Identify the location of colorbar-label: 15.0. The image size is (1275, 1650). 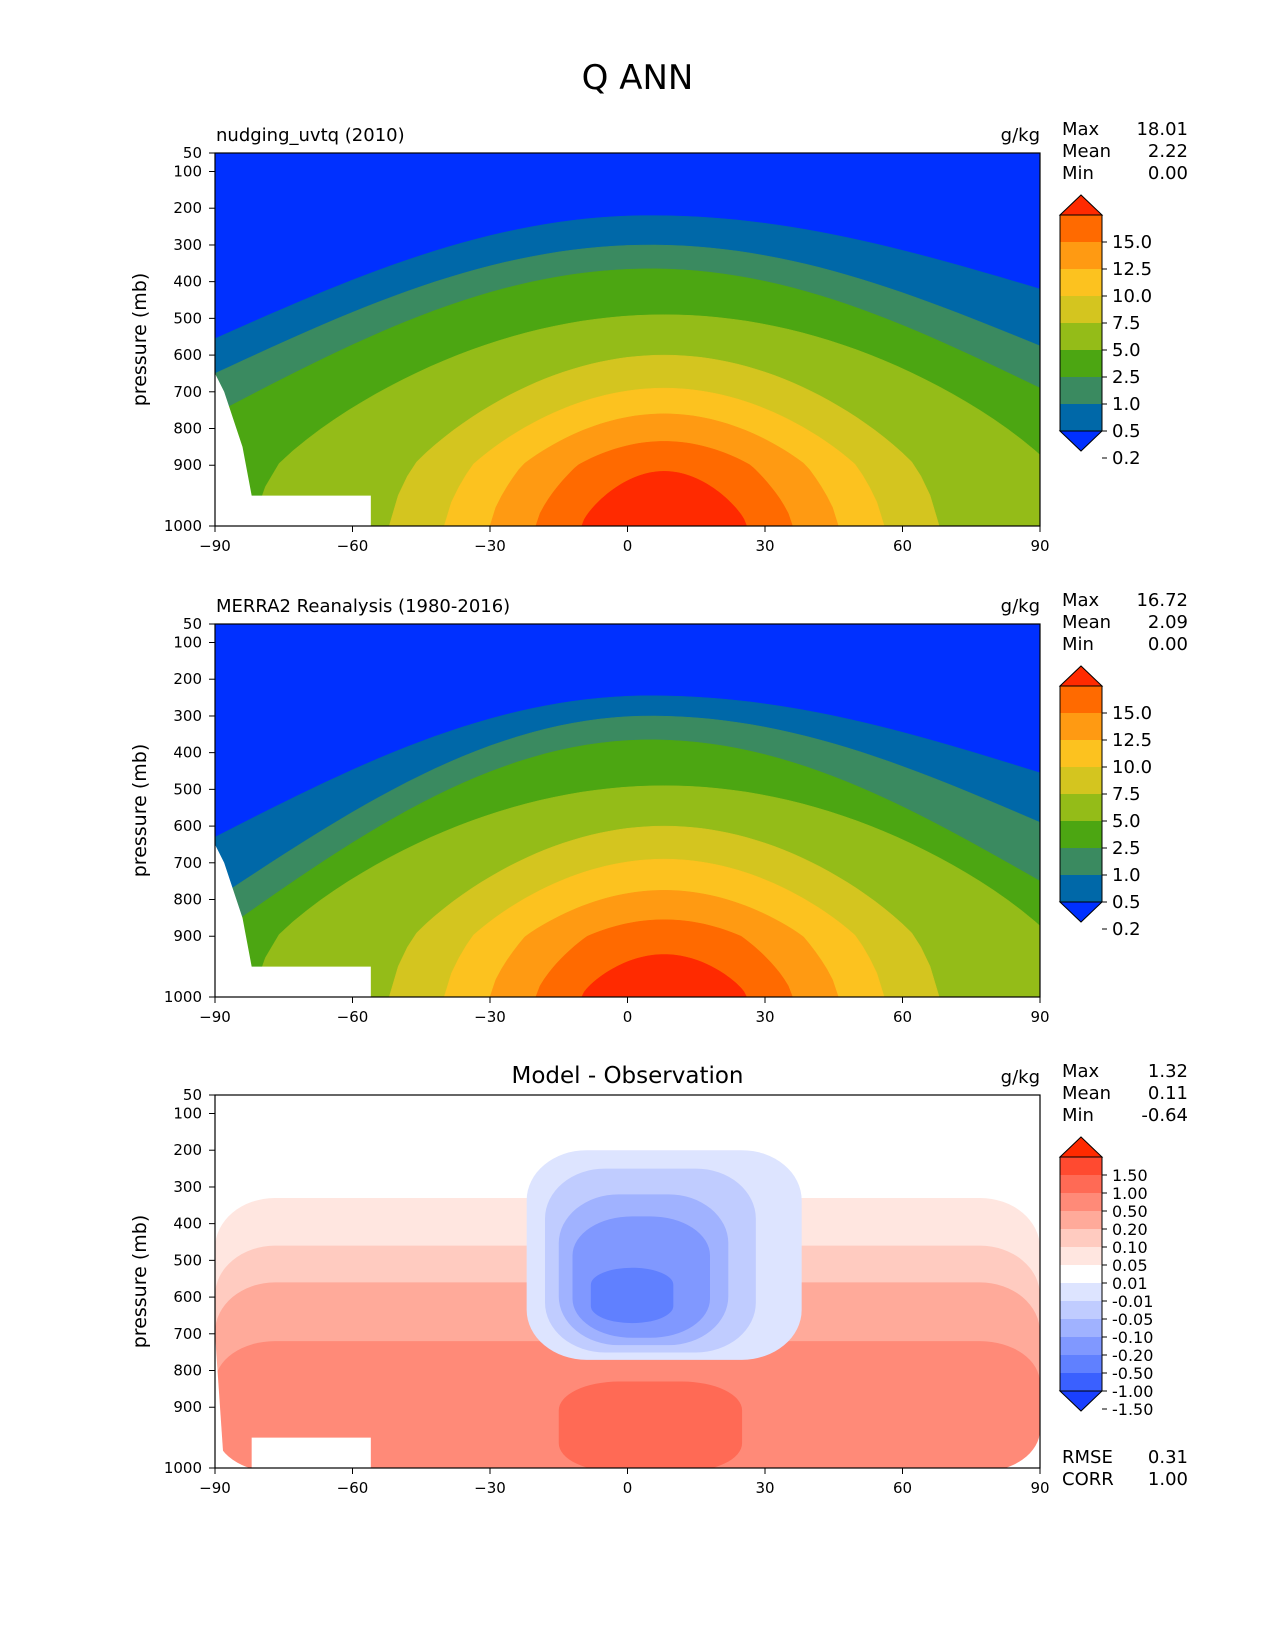
(1132, 242).